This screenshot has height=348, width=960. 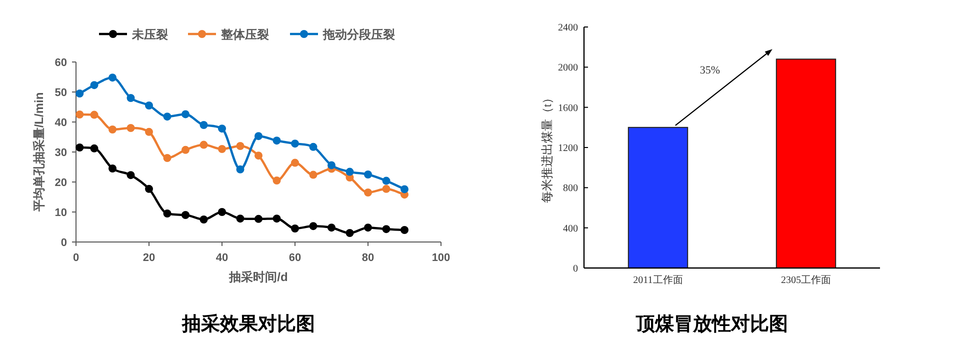 What do you see at coordinates (568, 68) in the screenshot?
I see `y-tick-label: 2000` at bounding box center [568, 68].